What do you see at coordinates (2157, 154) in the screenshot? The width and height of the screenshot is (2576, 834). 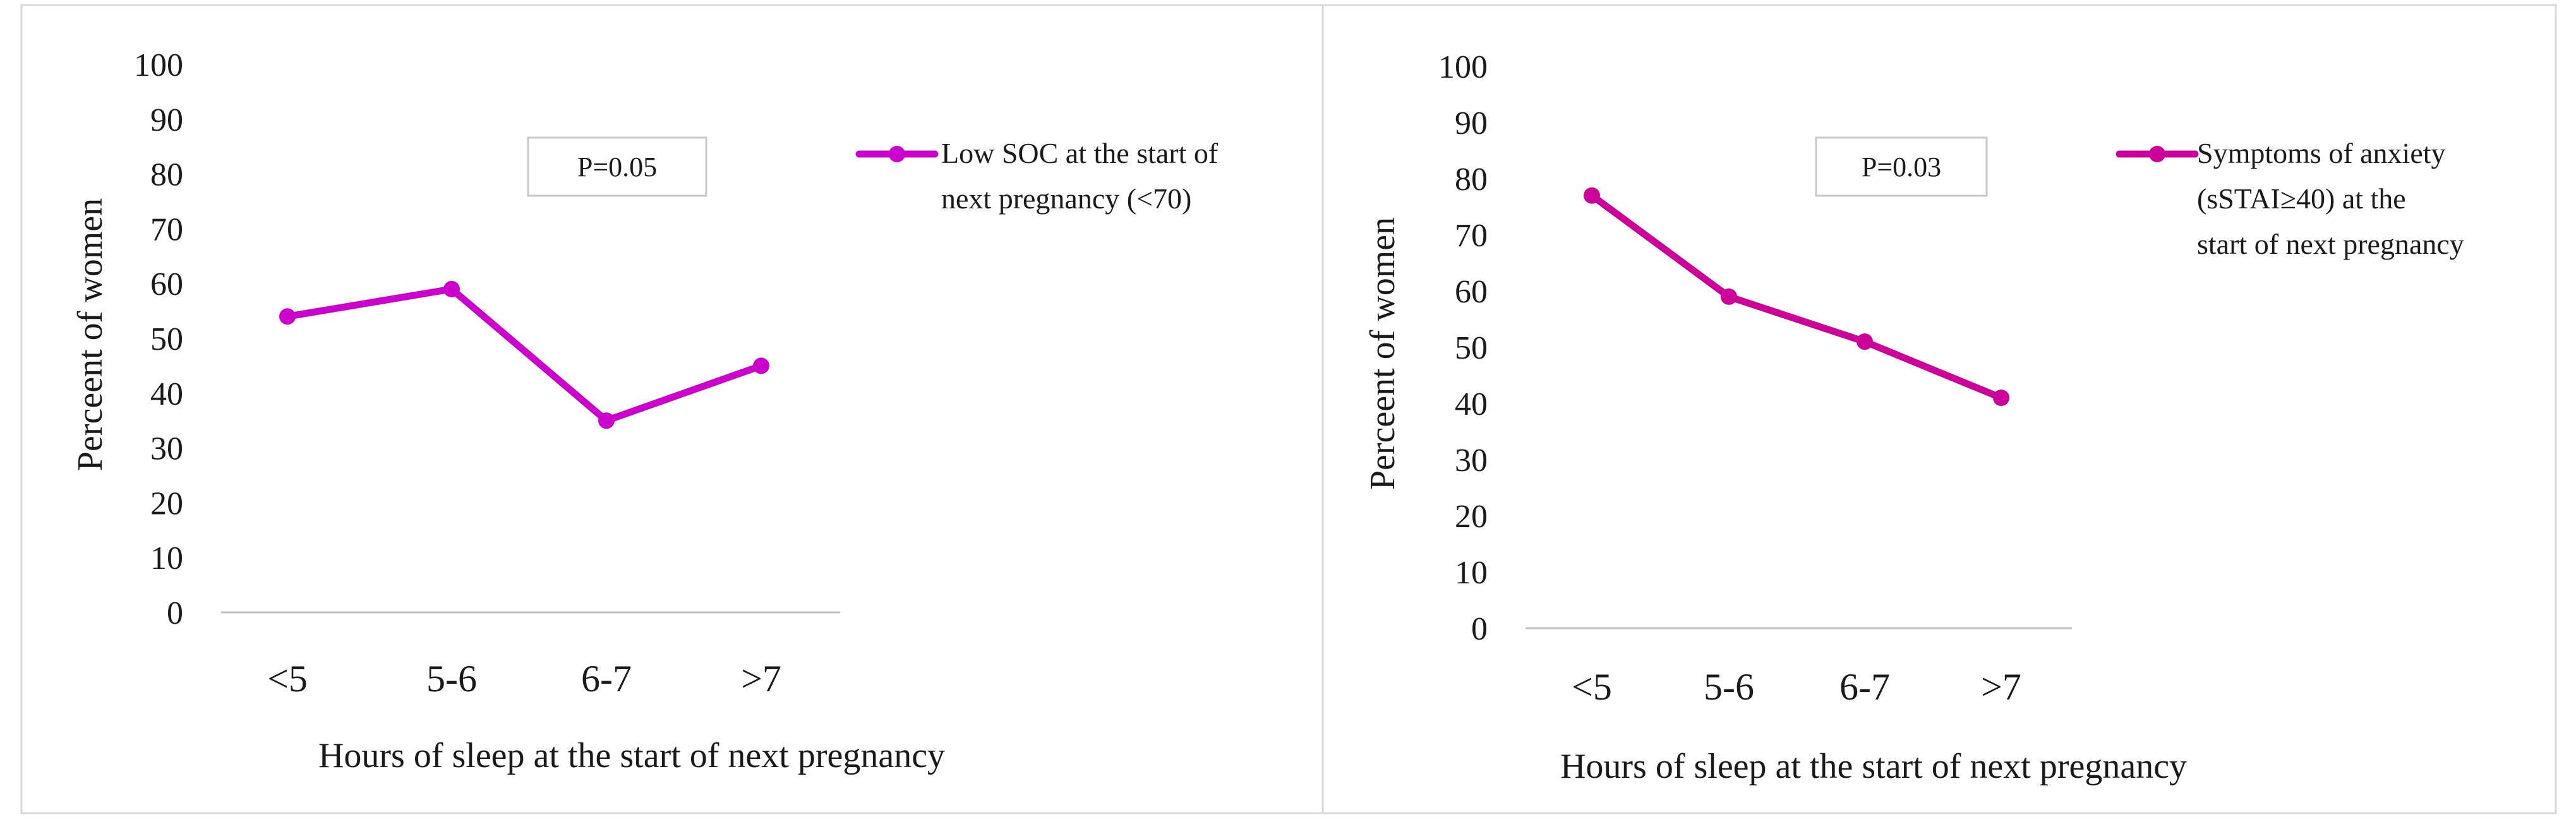 I see `legend-swatch-marker-right` at bounding box center [2157, 154].